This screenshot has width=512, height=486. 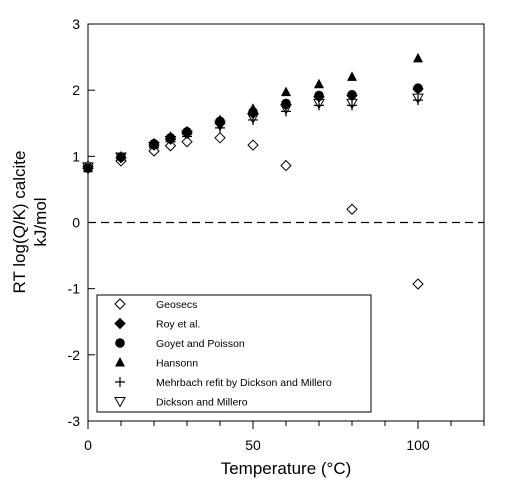 I want to click on x-tick-label: 100, so click(x=418, y=445).